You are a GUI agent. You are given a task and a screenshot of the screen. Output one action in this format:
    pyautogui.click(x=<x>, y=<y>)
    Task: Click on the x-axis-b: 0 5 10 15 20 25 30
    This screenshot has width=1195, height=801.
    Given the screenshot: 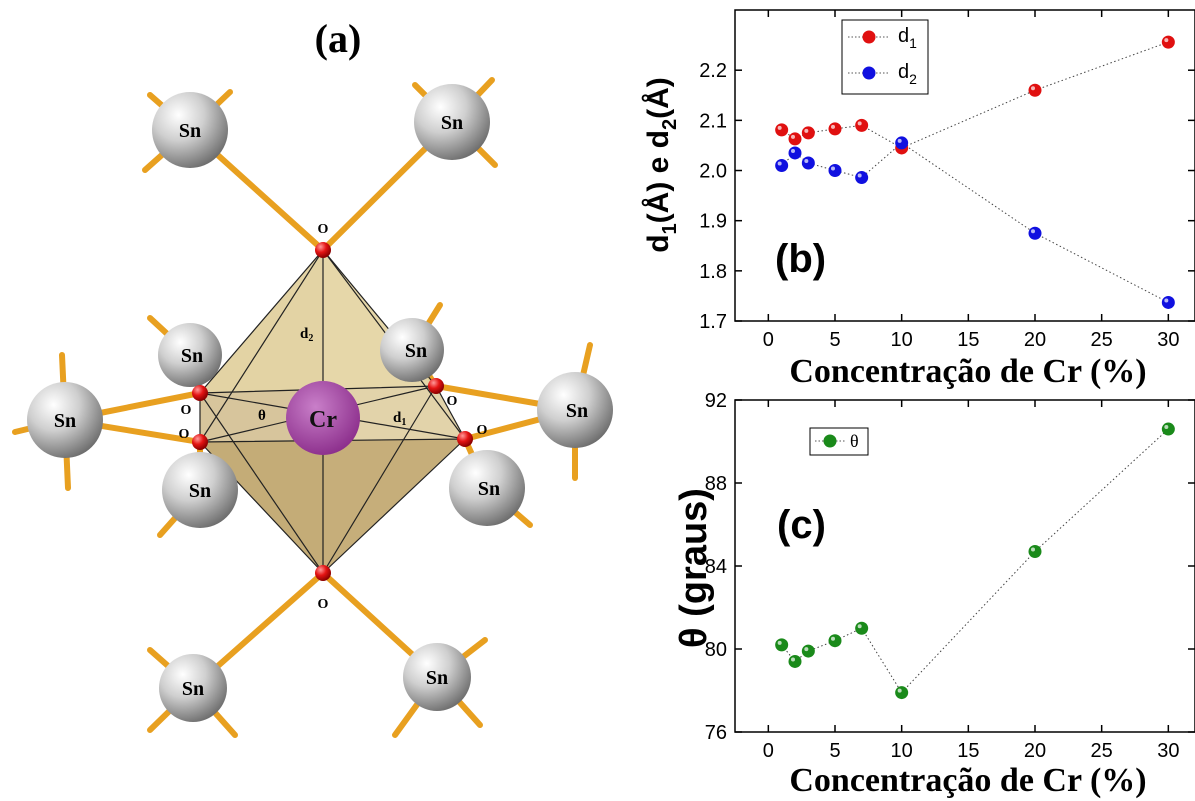 What is the action you would take?
    pyautogui.click(x=971, y=180)
    